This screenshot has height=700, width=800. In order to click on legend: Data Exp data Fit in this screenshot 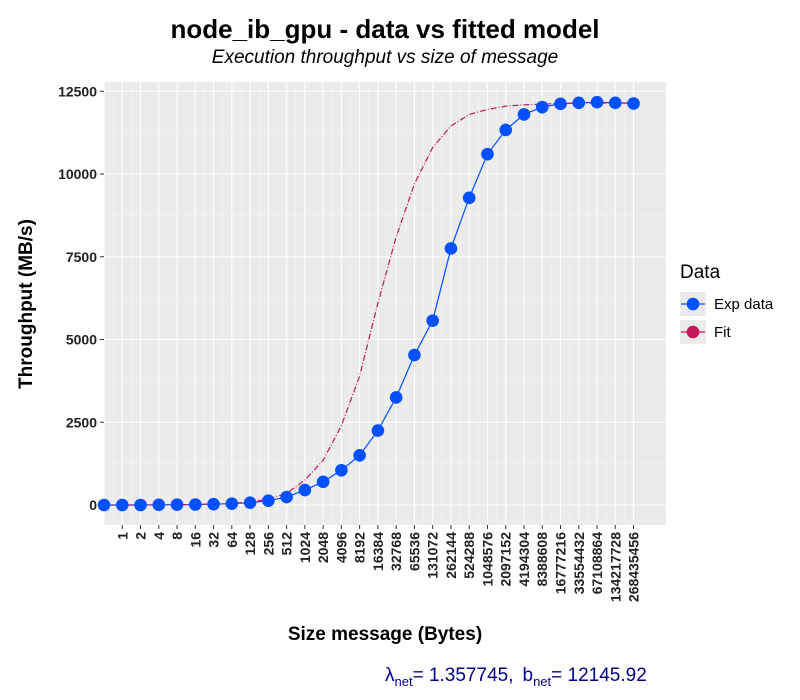, I will do `click(727, 303)`.